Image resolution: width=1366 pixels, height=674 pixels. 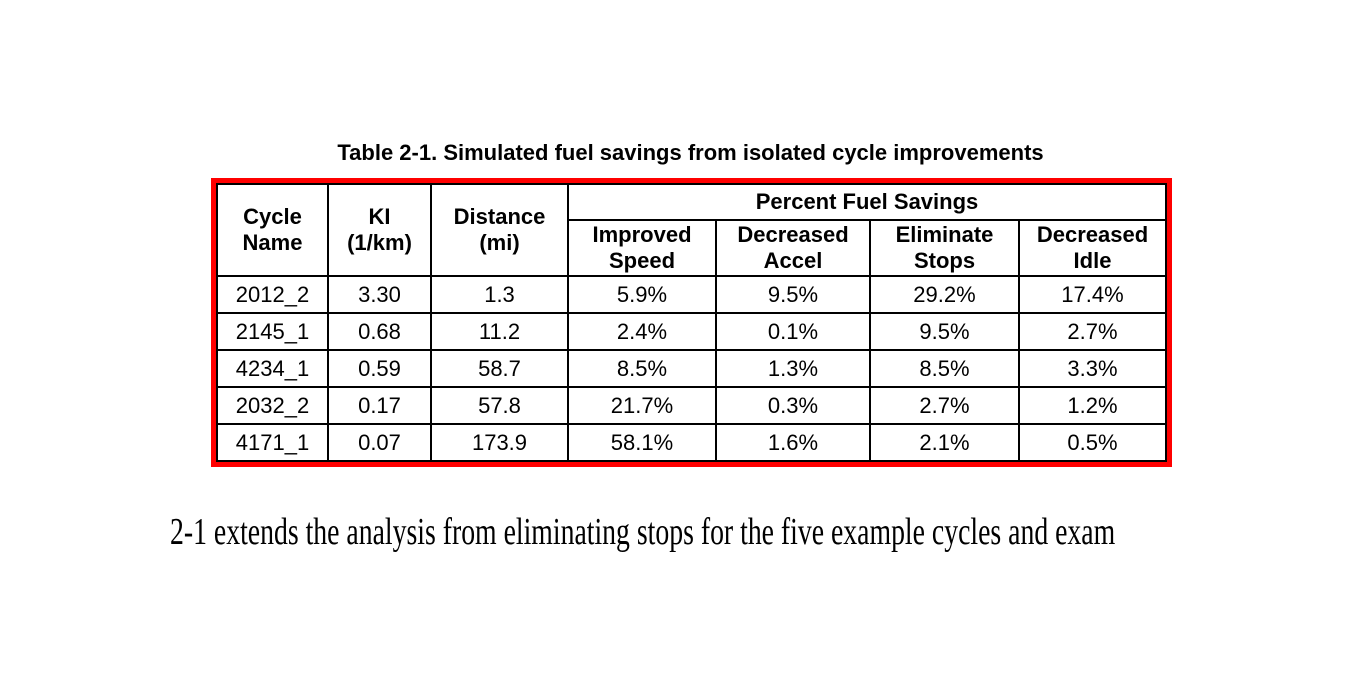 What do you see at coordinates (379, 230) in the screenshot?
I see `column-header-ki: KI (1/km)` at bounding box center [379, 230].